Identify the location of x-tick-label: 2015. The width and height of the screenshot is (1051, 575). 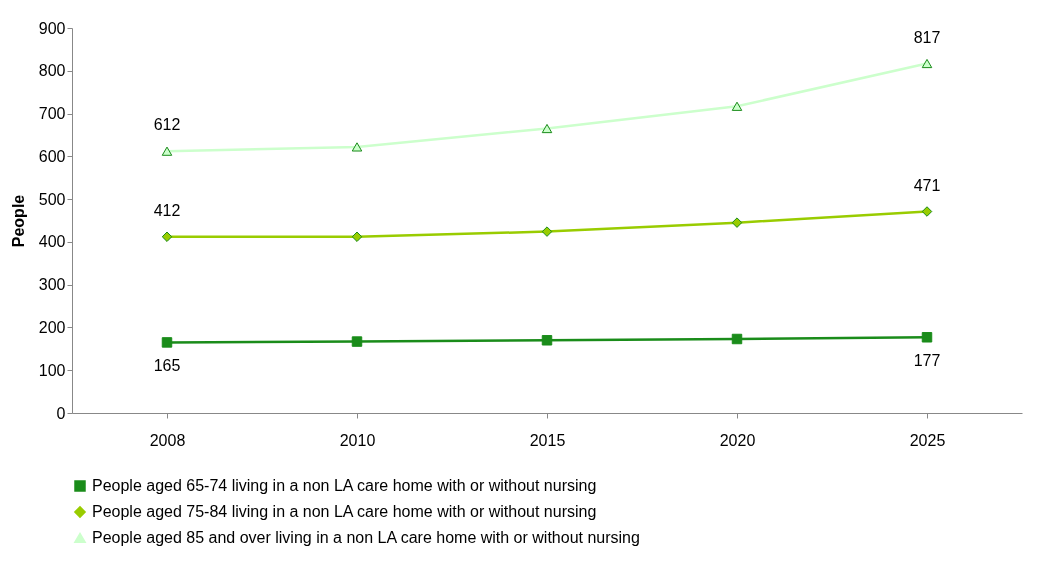
(547, 440).